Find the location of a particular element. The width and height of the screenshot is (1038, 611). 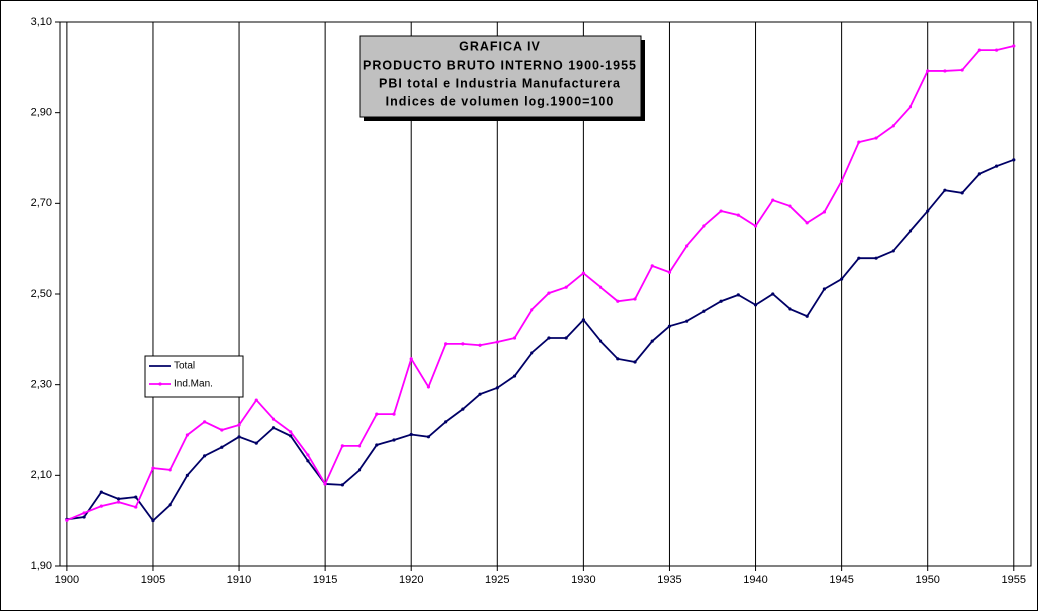

chart-title: GRAFICA IV is located at coordinates (500, 46).